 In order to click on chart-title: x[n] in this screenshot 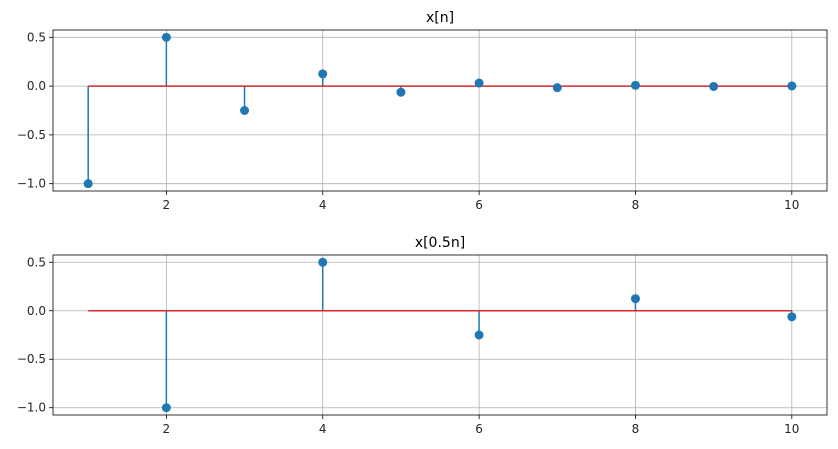, I will do `click(440, 18)`.